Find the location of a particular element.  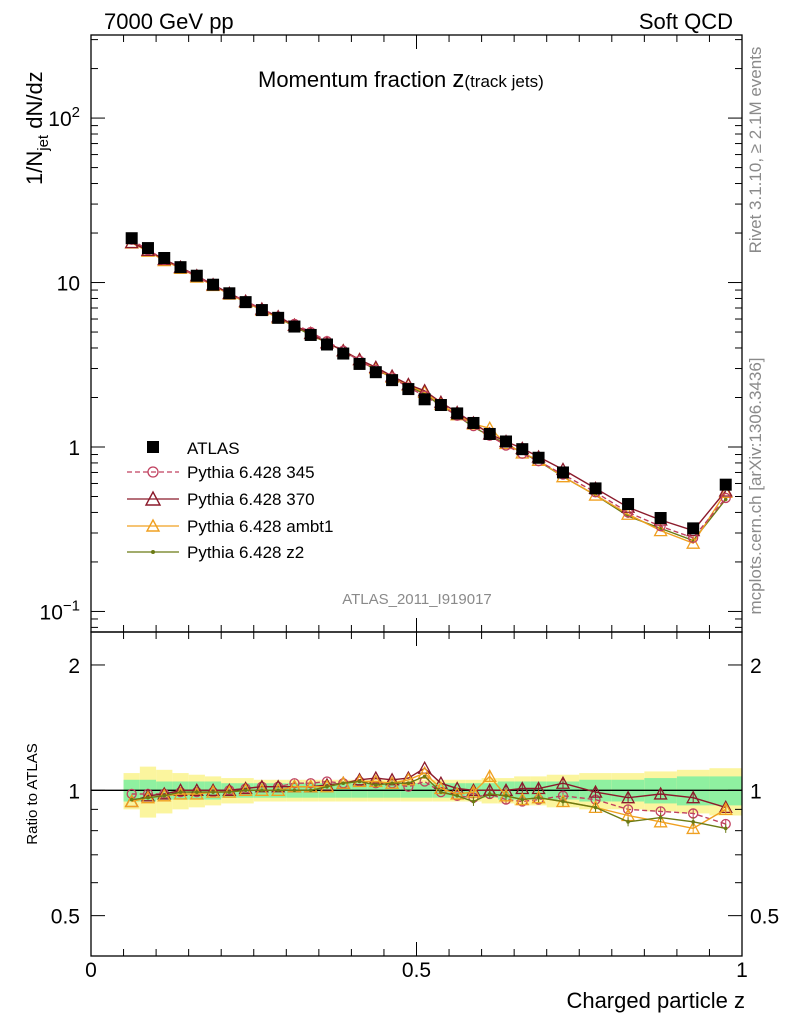

legend-entry-370: Pythia 6.428 370 is located at coordinates (221, 499).